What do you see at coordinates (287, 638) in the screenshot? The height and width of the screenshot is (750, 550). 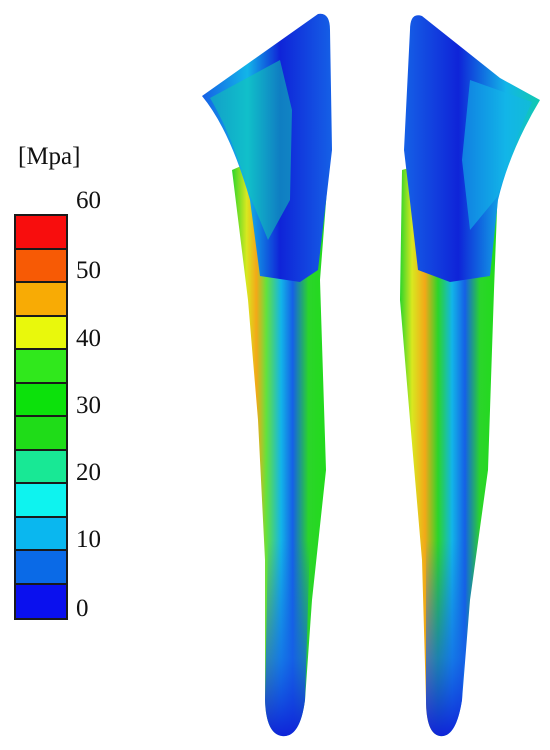 I see `left-implant-tip` at bounding box center [287, 638].